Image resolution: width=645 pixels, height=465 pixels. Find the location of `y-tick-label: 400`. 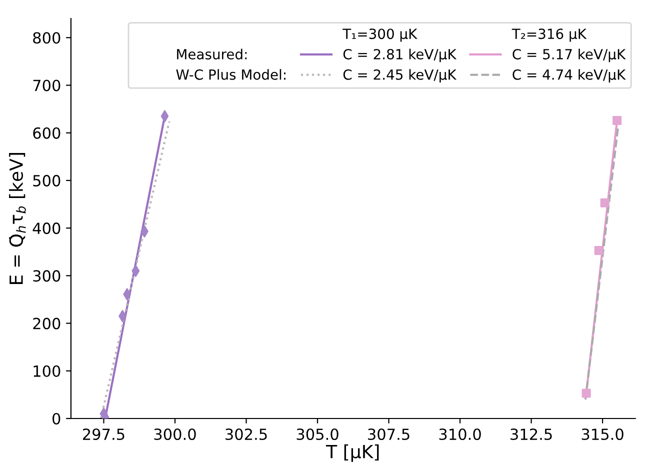

y-tick-label: 400 is located at coordinates (46, 228).